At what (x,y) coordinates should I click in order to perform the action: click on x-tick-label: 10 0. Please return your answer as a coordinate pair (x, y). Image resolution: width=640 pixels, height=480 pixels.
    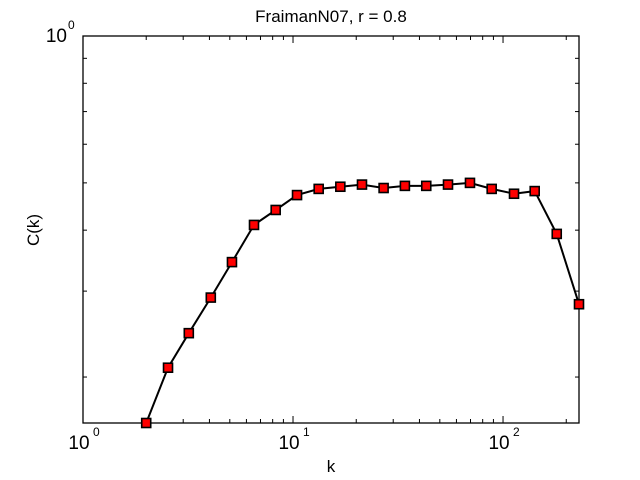
    Looking at the image, I should click on (84, 439).